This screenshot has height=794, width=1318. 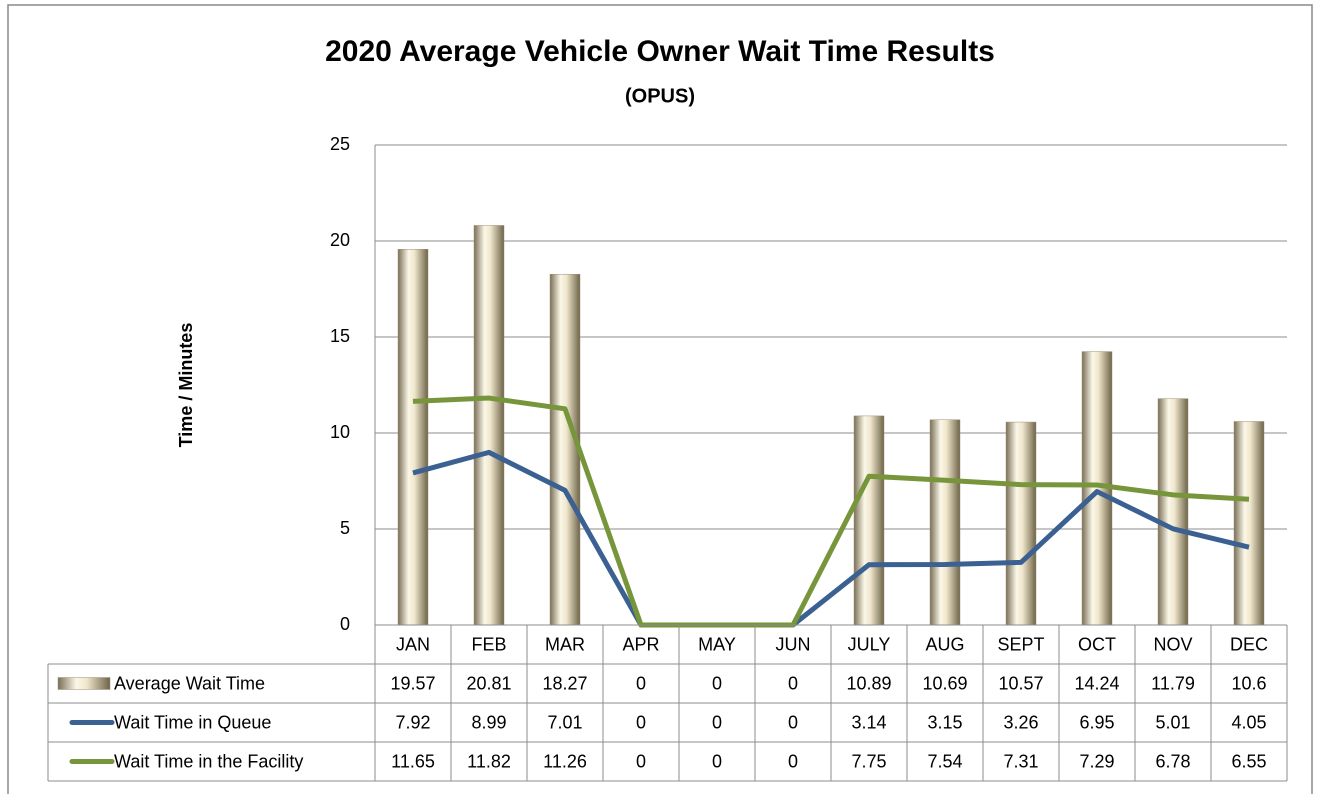 I want to click on table-value: 7.54, so click(x=944, y=761).